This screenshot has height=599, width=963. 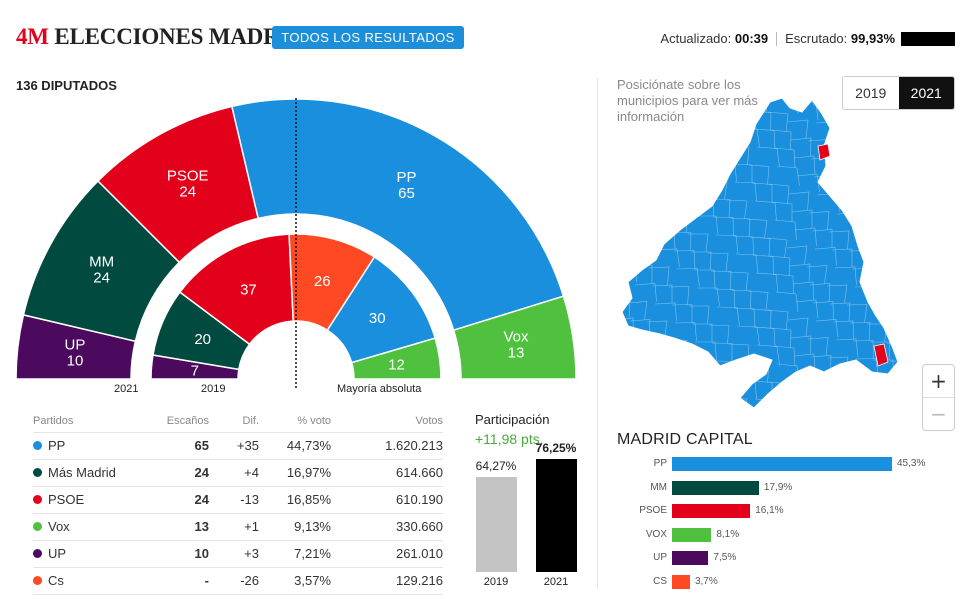 I want to click on capital-party-label: CS, so click(x=660, y=581).